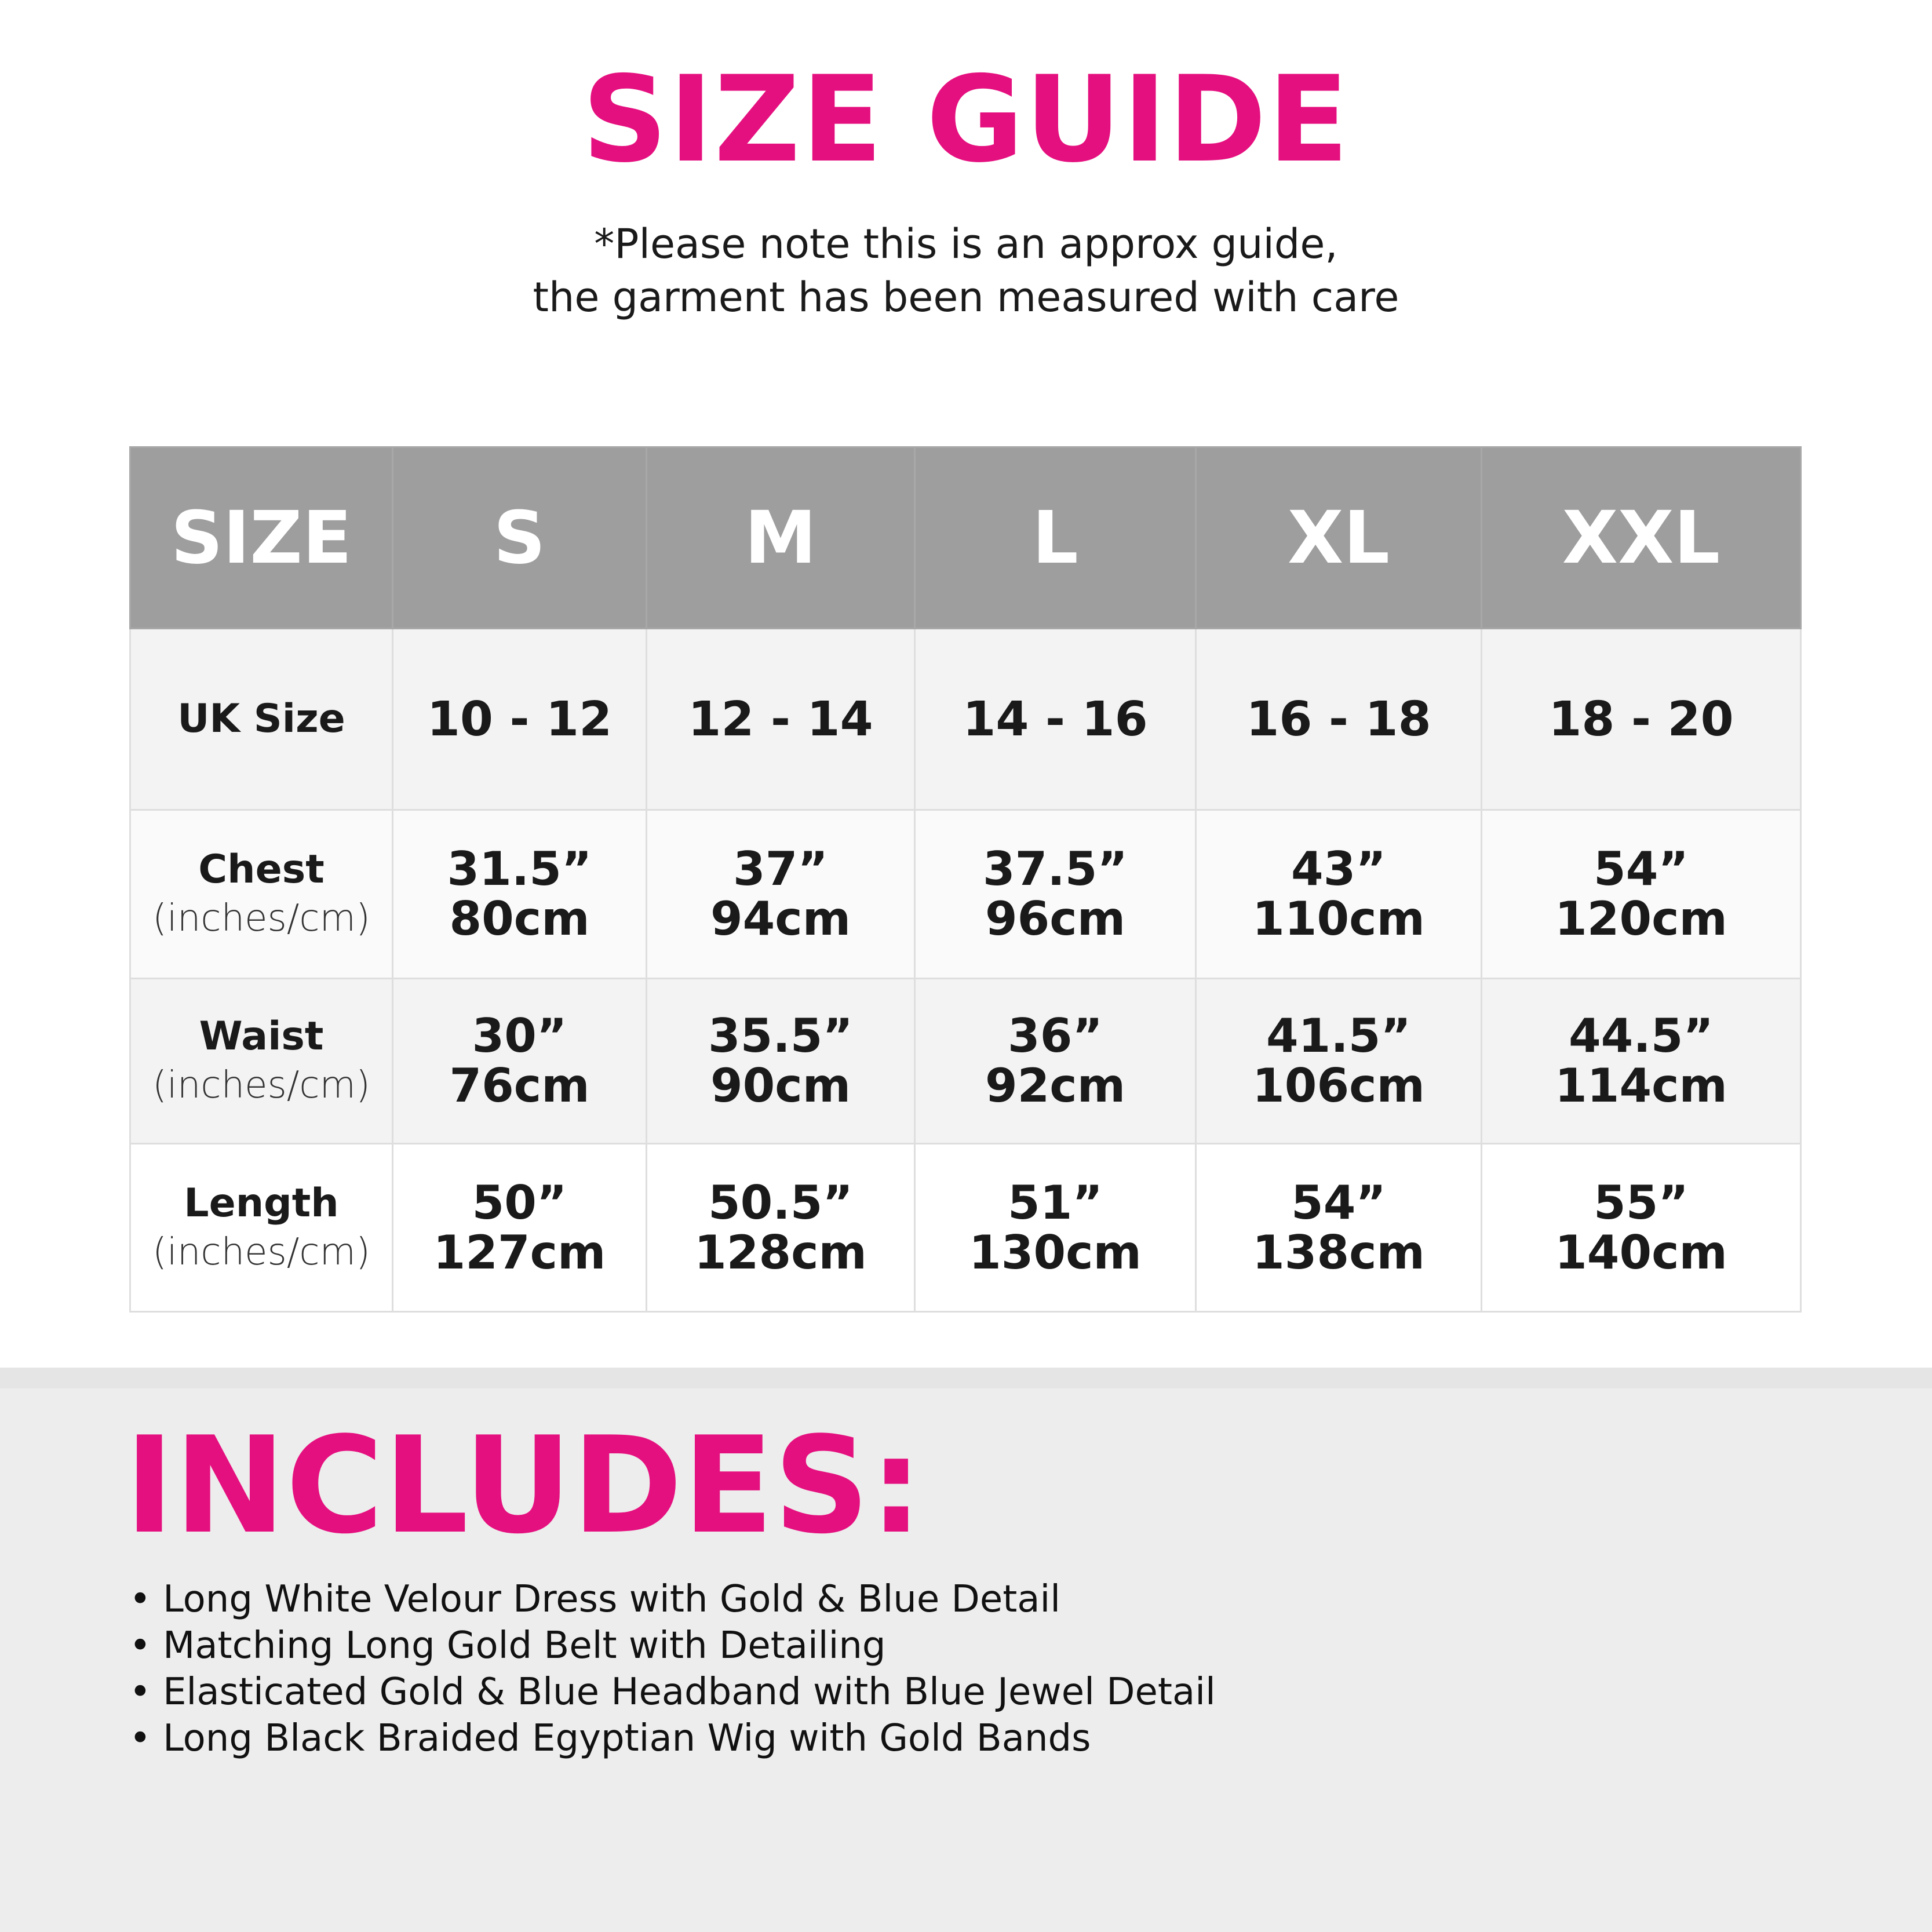 The height and width of the screenshot is (1932, 1932). What do you see at coordinates (261, 869) in the screenshot?
I see `measure-label: Chest` at bounding box center [261, 869].